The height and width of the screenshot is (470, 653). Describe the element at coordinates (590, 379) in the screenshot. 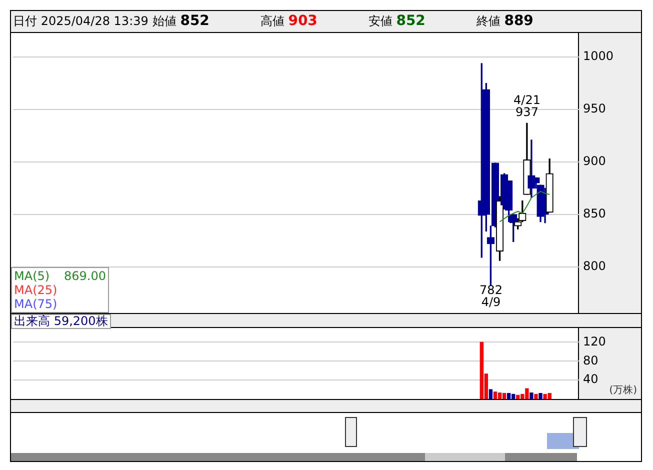

I see `y-tick-label: 40` at that location.